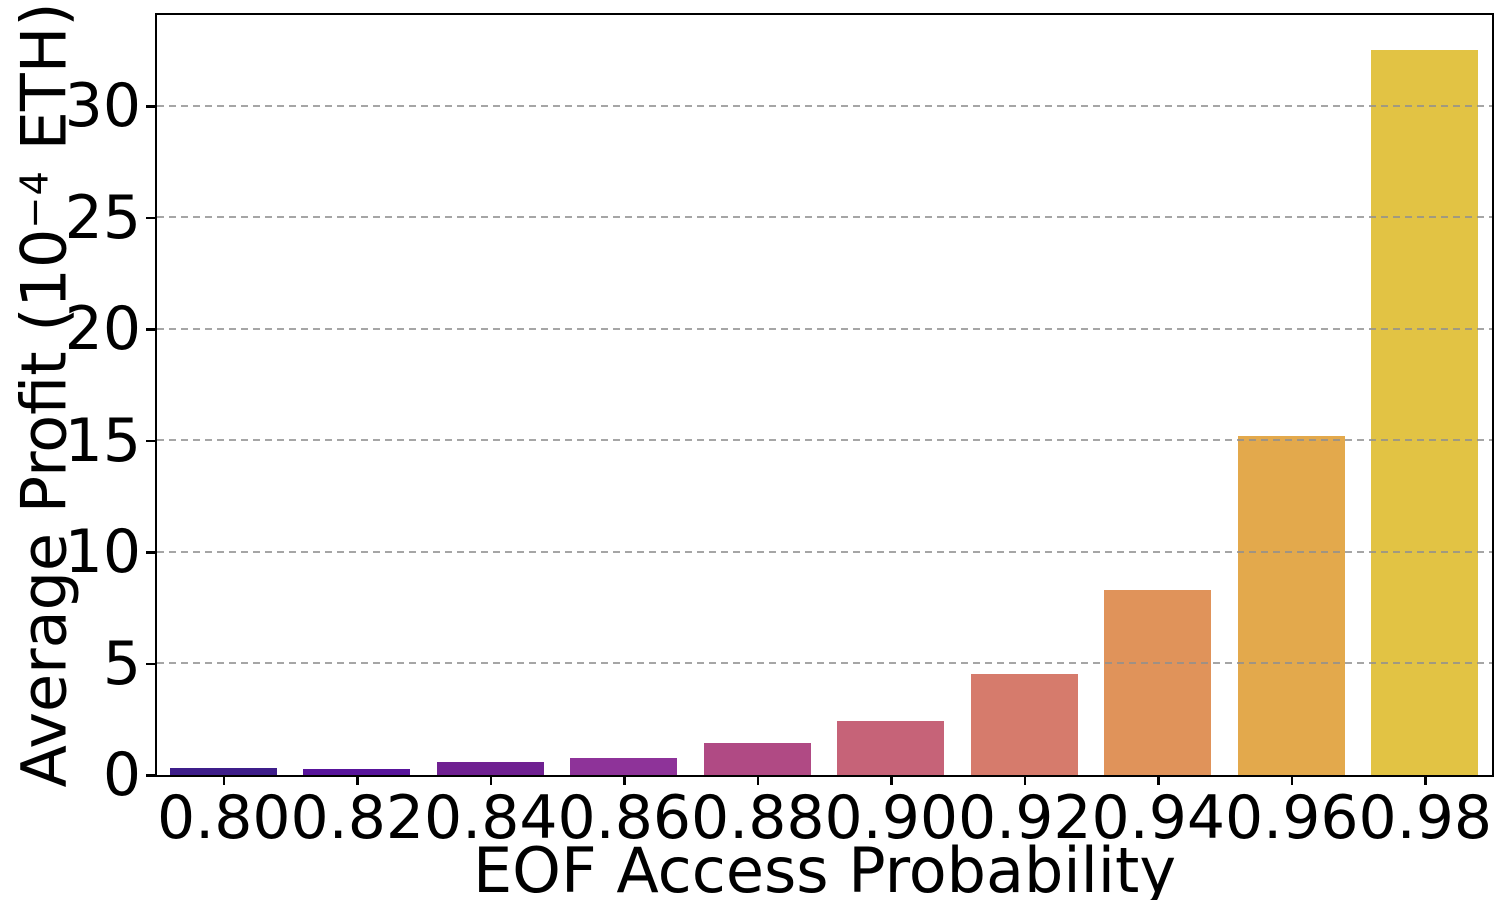 The image size is (1500, 900). Describe the element at coordinates (624, 818) in the screenshot. I see `x-tick-label-0.86: 0.86` at that location.